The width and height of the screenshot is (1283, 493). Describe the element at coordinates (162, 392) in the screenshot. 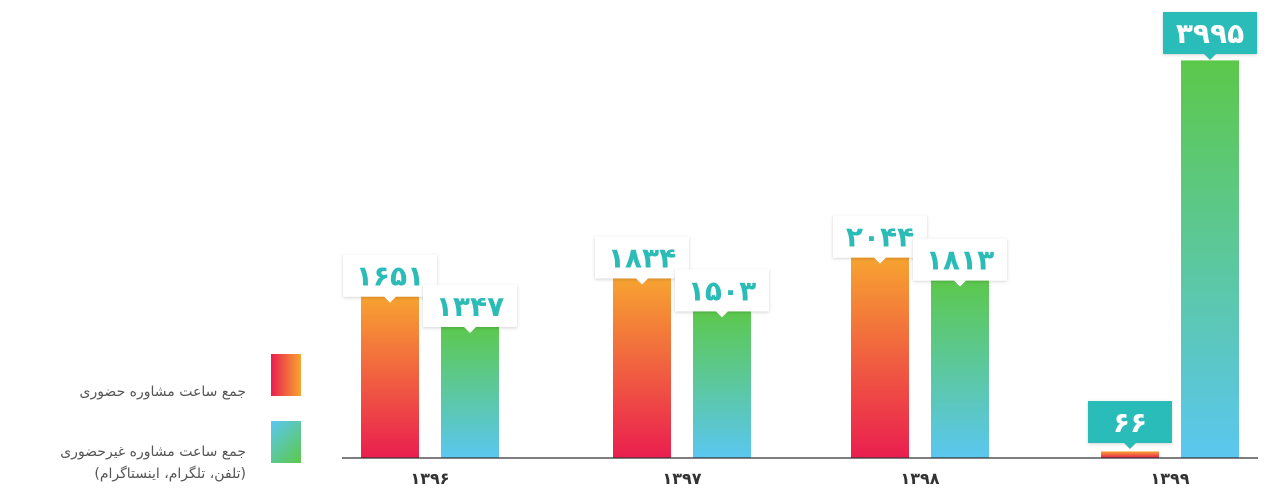

I see `legend-label-in-person: جمع ساعت مشاوره حضوری` at that location.